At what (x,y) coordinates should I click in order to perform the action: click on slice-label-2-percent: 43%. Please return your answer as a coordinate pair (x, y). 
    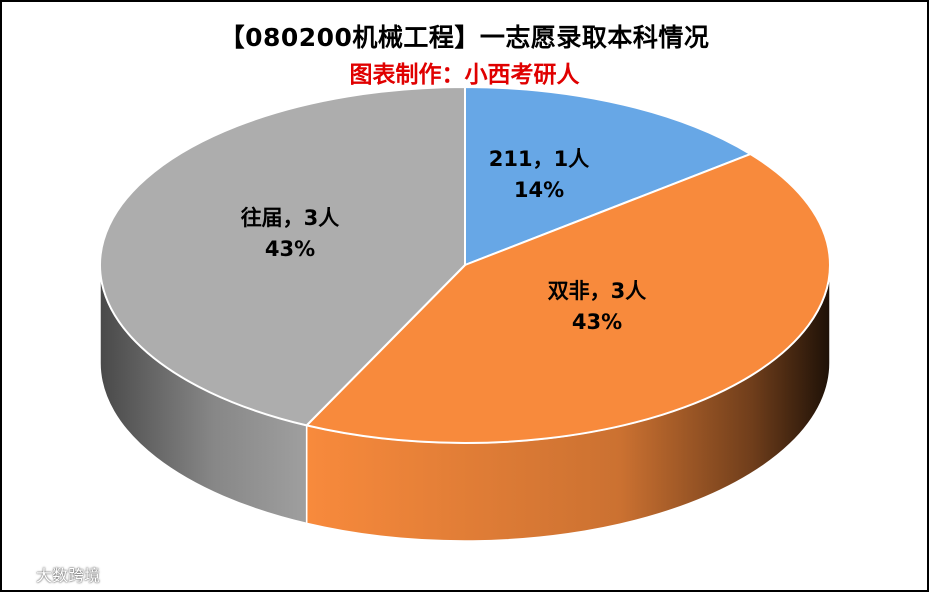
    Looking at the image, I should click on (290, 249).